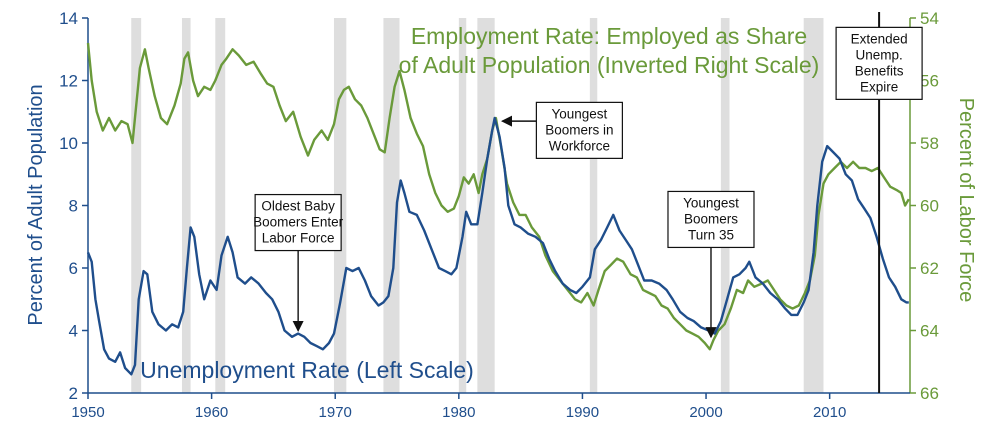  What do you see at coordinates (335, 412) in the screenshot?
I see `x-tick-label: 1970` at bounding box center [335, 412].